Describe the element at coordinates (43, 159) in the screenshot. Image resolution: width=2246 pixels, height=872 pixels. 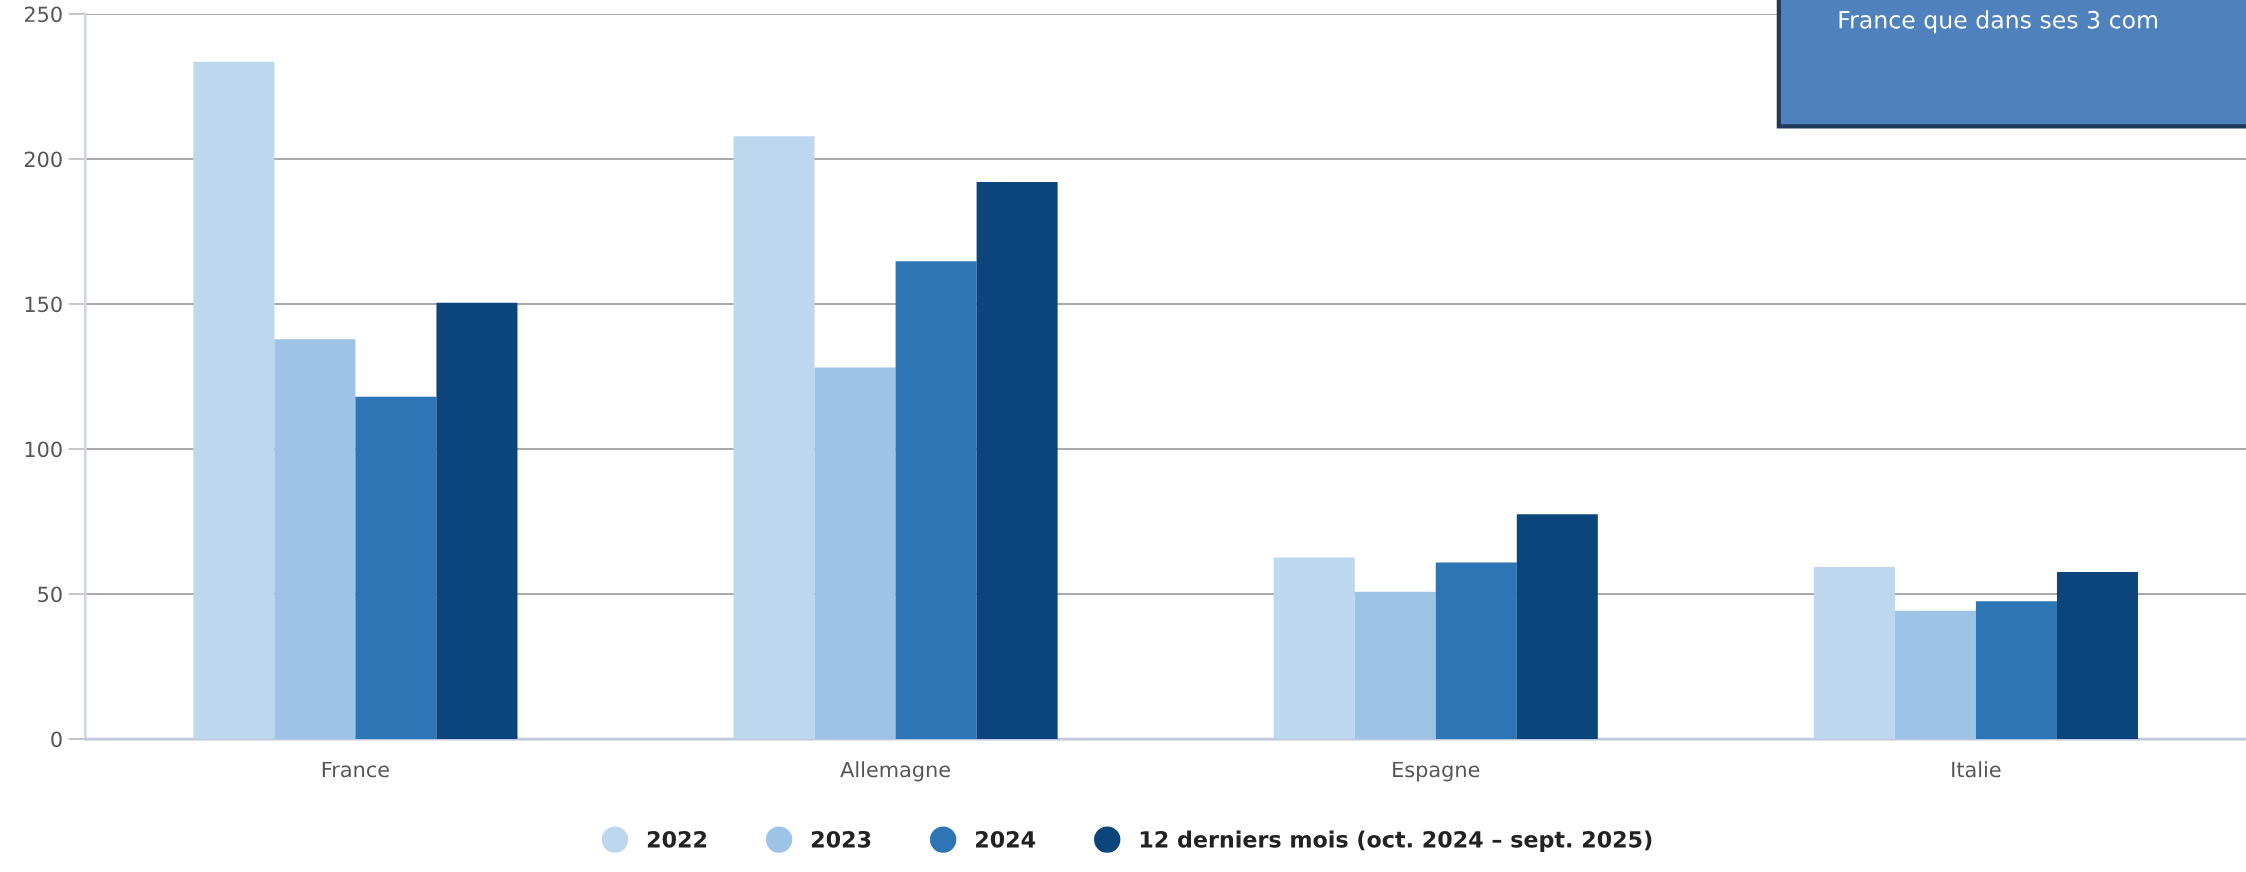
I see `y-tick-label: 200` at that location.